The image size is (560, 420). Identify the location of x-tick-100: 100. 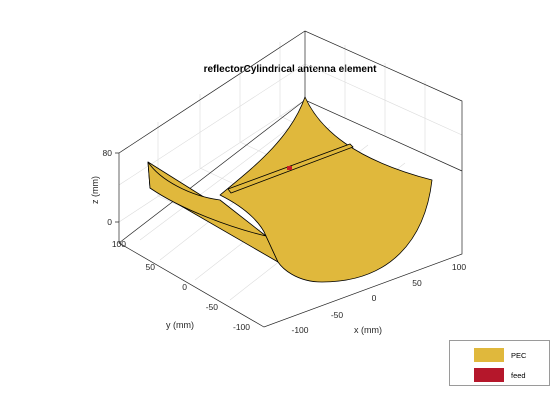
(459, 267).